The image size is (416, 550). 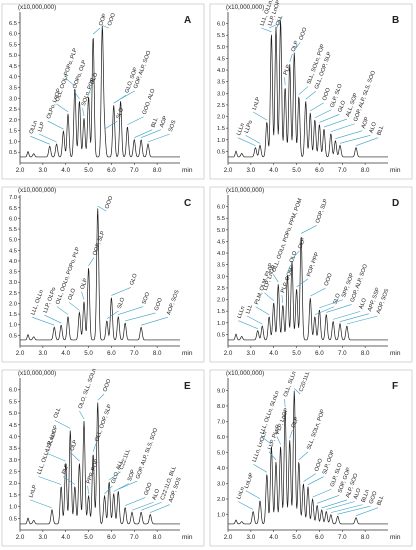 What do you see at coordinates (221, 118) in the screenshot?
I see `y-tick-label: 2.0` at bounding box center [221, 118].